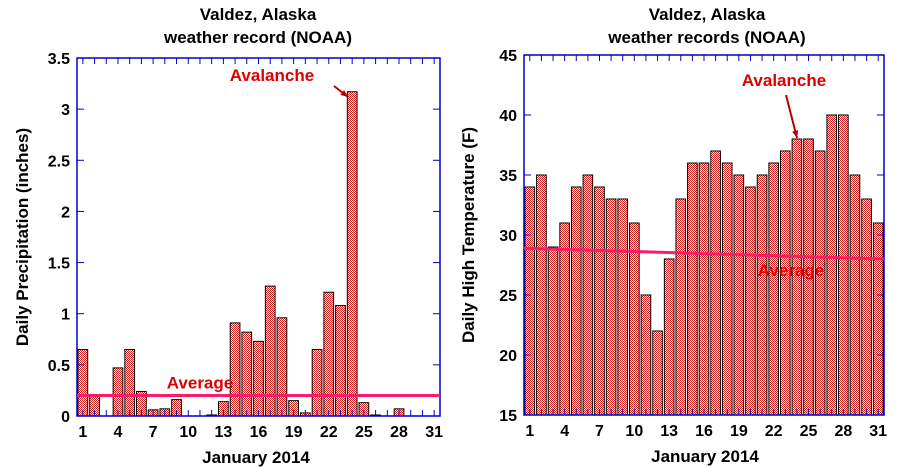 This screenshot has width=899, height=468. What do you see at coordinates (65, 315) in the screenshot?
I see `y-tick-label: 1` at bounding box center [65, 315].